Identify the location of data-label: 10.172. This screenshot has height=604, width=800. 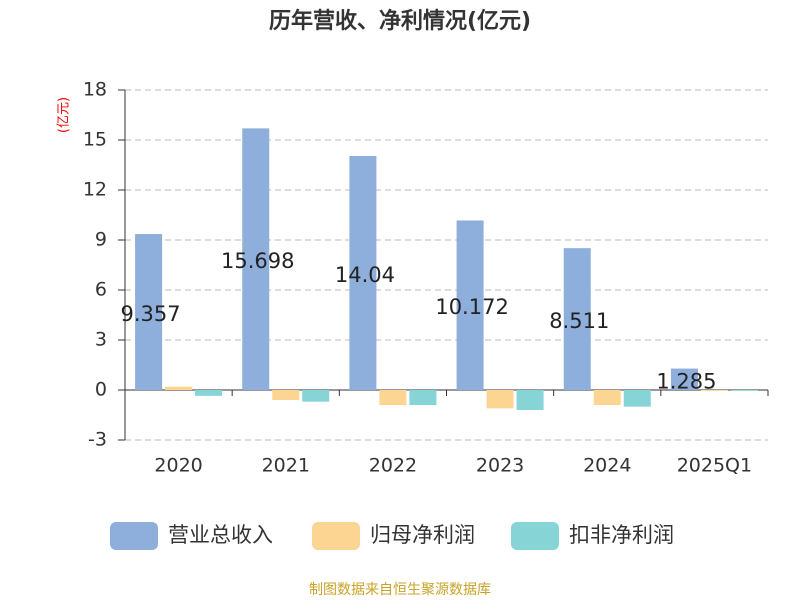
(471, 307).